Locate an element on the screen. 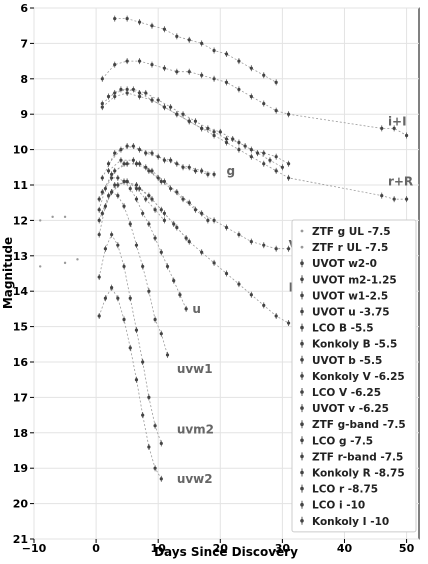 The width and height of the screenshot is (428, 564). x-tick-label: 0 is located at coordinates (96, 548).